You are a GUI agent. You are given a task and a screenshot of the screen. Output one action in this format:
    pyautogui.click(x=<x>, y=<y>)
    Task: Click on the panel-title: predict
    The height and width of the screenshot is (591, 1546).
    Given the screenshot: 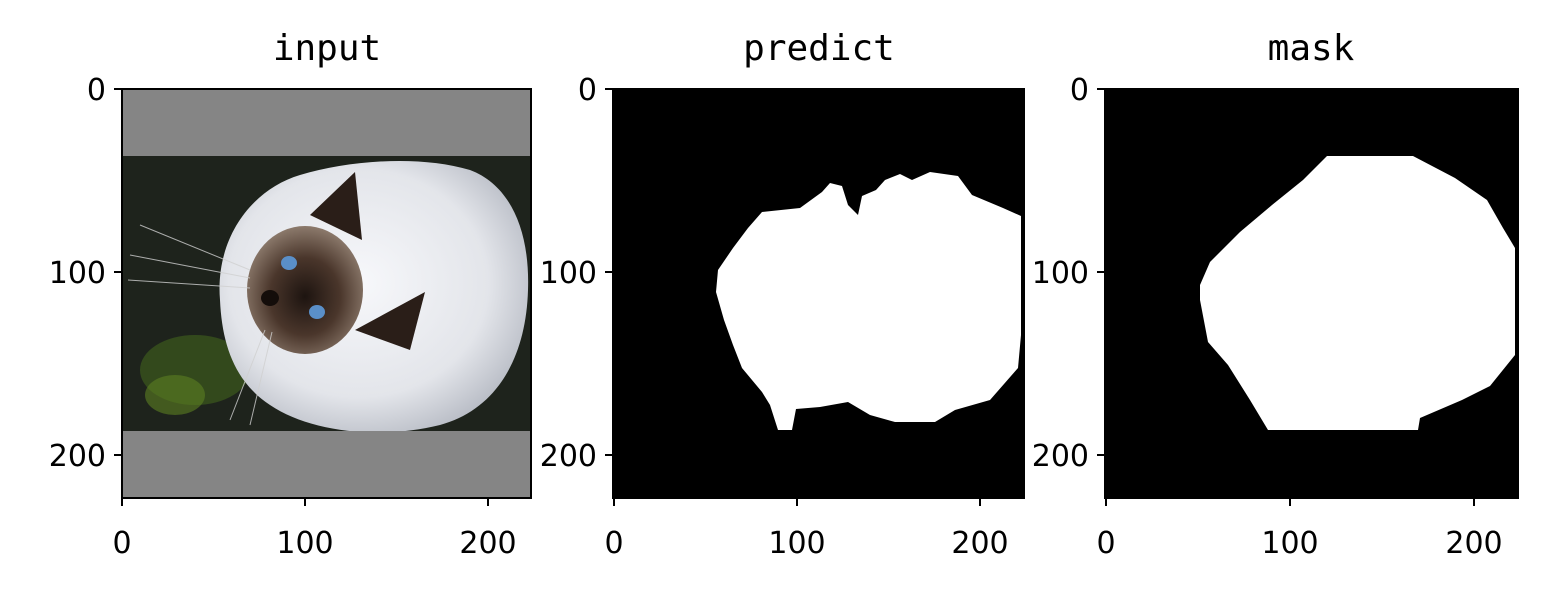 What is the action you would take?
    pyautogui.click(x=819, y=48)
    